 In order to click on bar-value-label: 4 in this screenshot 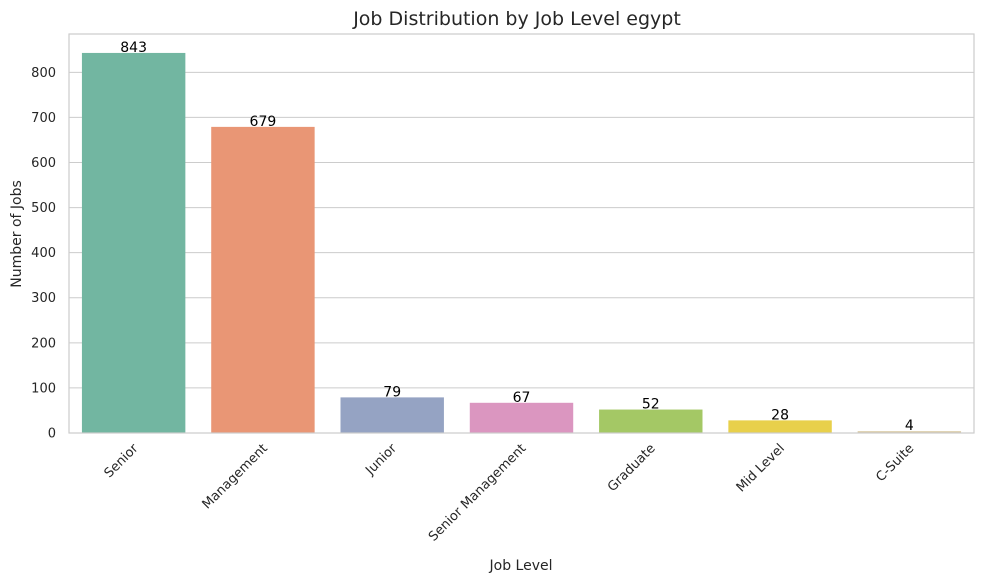, I will do `click(909, 426)`.